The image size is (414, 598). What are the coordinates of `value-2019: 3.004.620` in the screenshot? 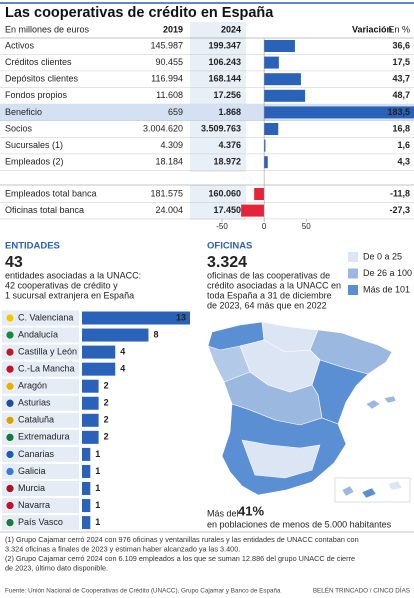 It's located at (163, 128).